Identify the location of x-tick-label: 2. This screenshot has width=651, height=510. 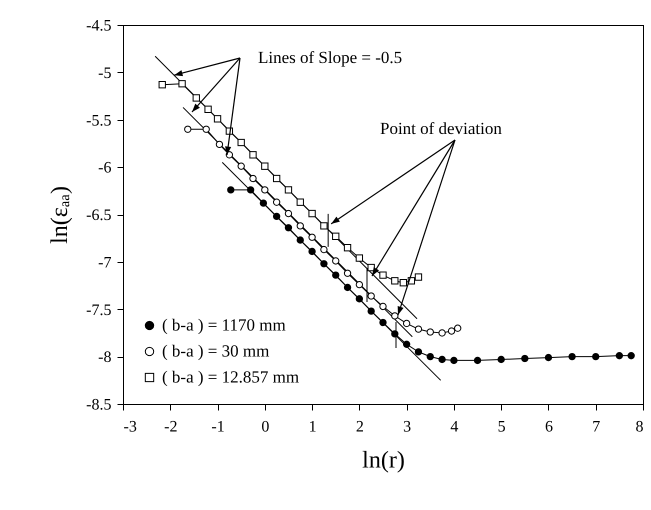
(360, 427).